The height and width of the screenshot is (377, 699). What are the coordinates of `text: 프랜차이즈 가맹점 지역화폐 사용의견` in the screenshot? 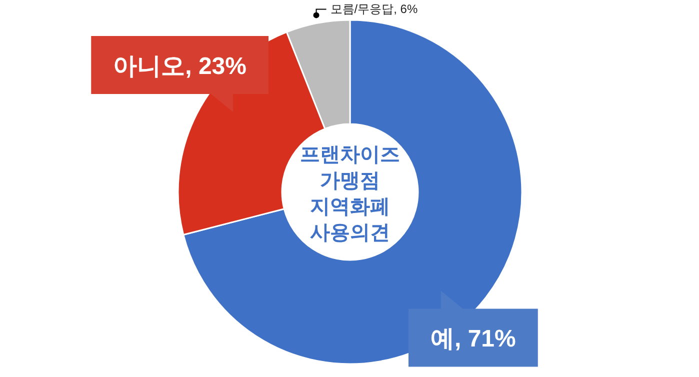 It's located at (350, 194).